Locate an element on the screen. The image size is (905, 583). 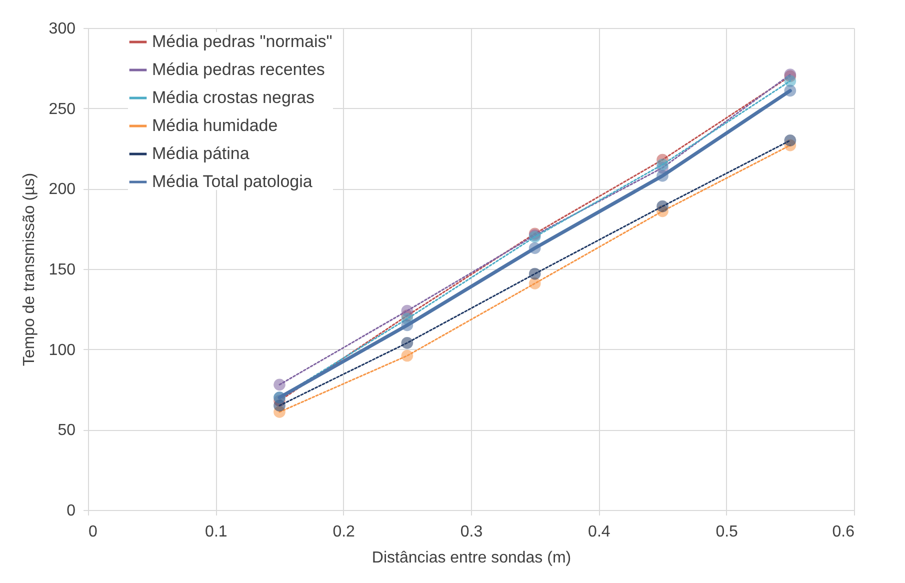
y-tick-label: 150 is located at coordinates (62, 270).